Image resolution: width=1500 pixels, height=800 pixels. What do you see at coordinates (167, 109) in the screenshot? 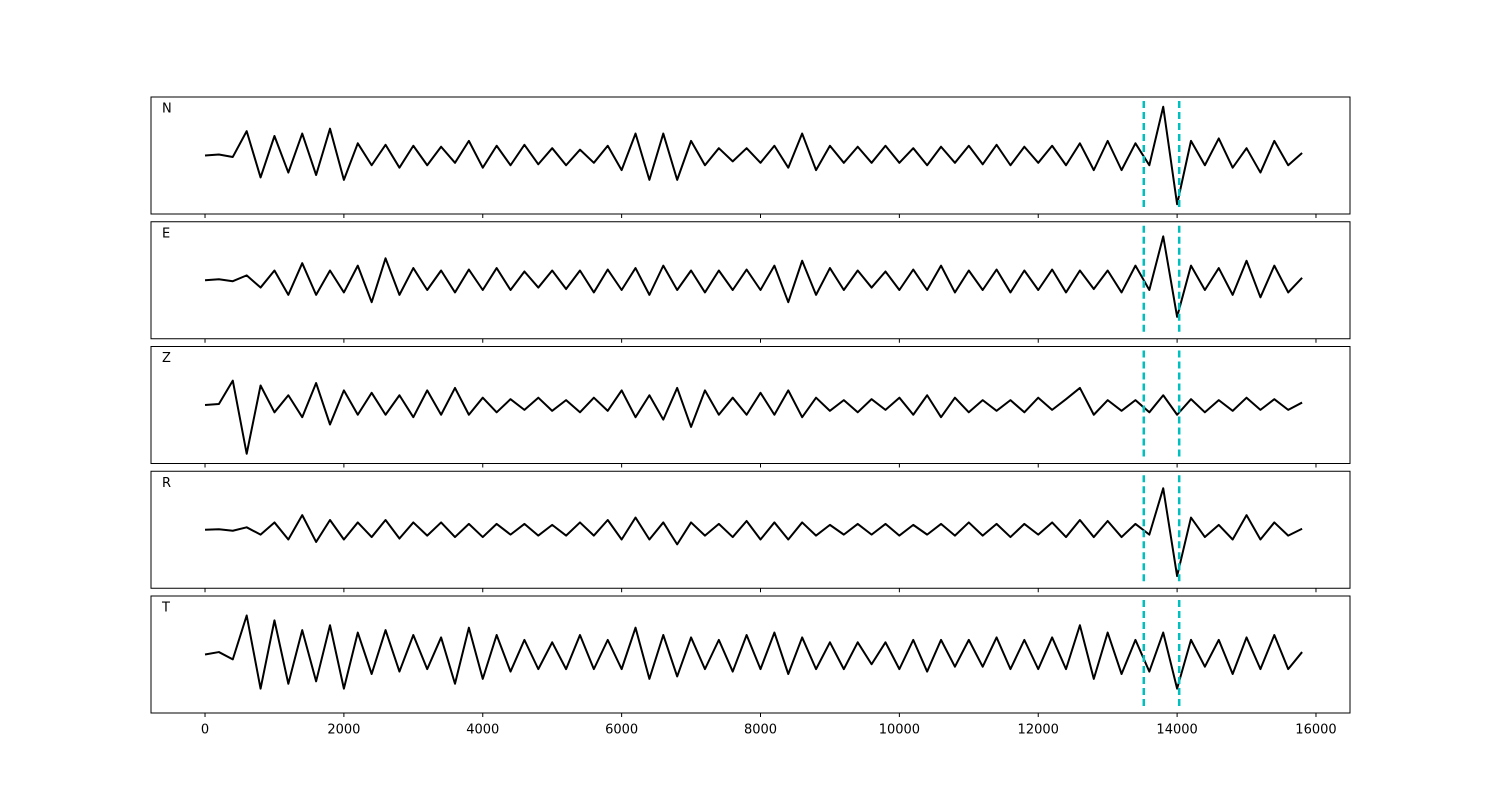
I see `channel-label: N` at bounding box center [167, 109].